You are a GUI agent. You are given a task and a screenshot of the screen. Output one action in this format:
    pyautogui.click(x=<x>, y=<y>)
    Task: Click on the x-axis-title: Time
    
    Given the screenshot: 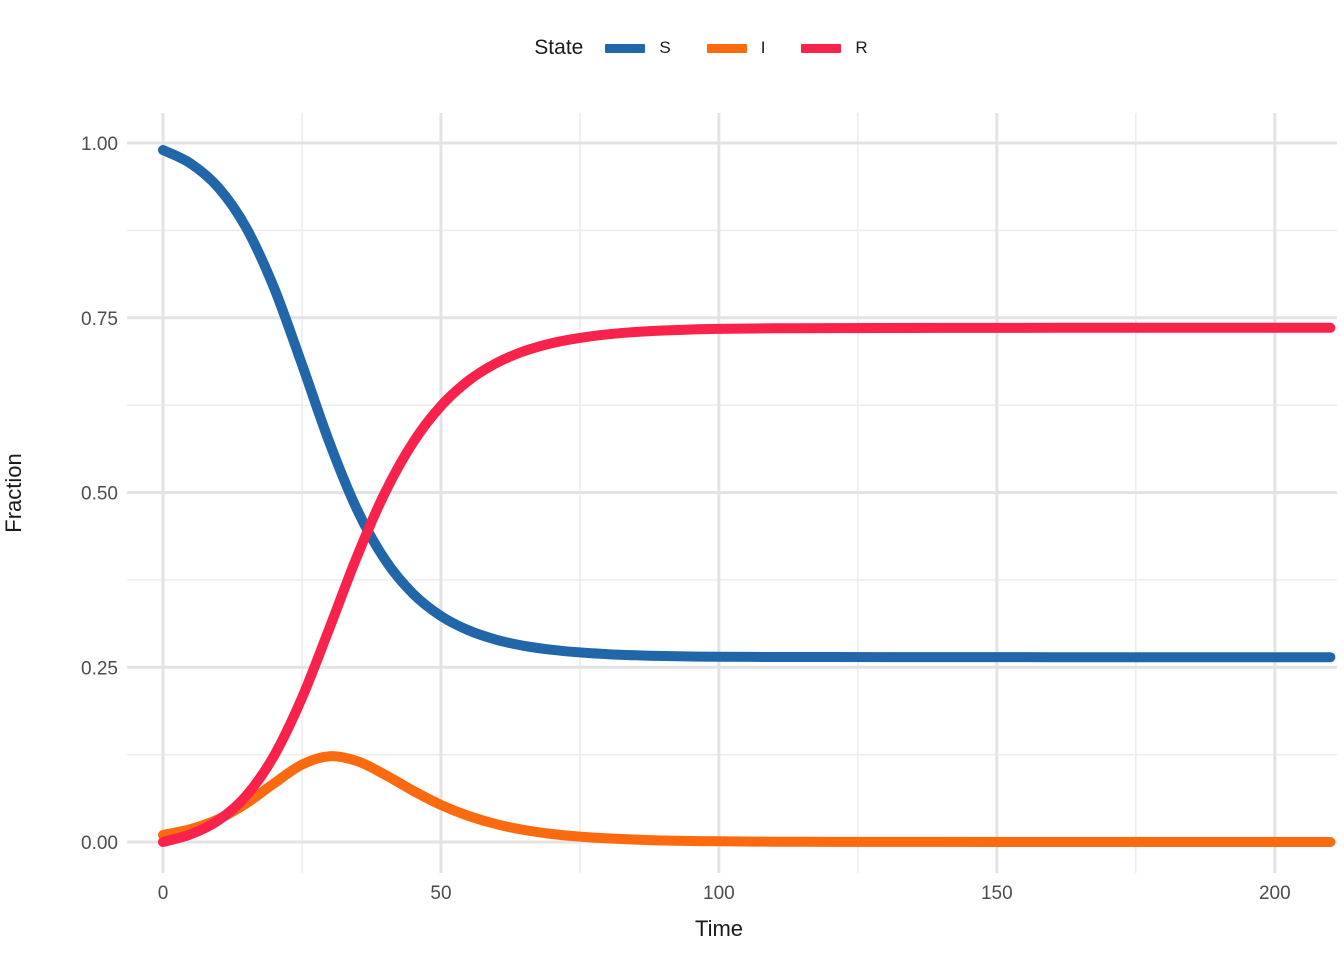 What is the action you would take?
    pyautogui.click(x=719, y=928)
    